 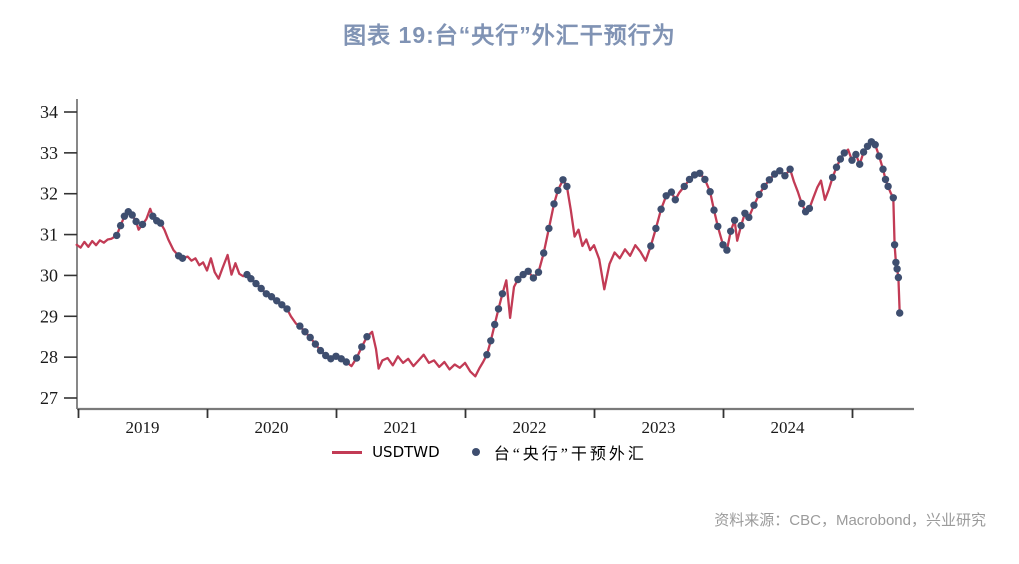 What do you see at coordinates (659, 427) in the screenshot?
I see `x-year-label: 2023` at bounding box center [659, 427].